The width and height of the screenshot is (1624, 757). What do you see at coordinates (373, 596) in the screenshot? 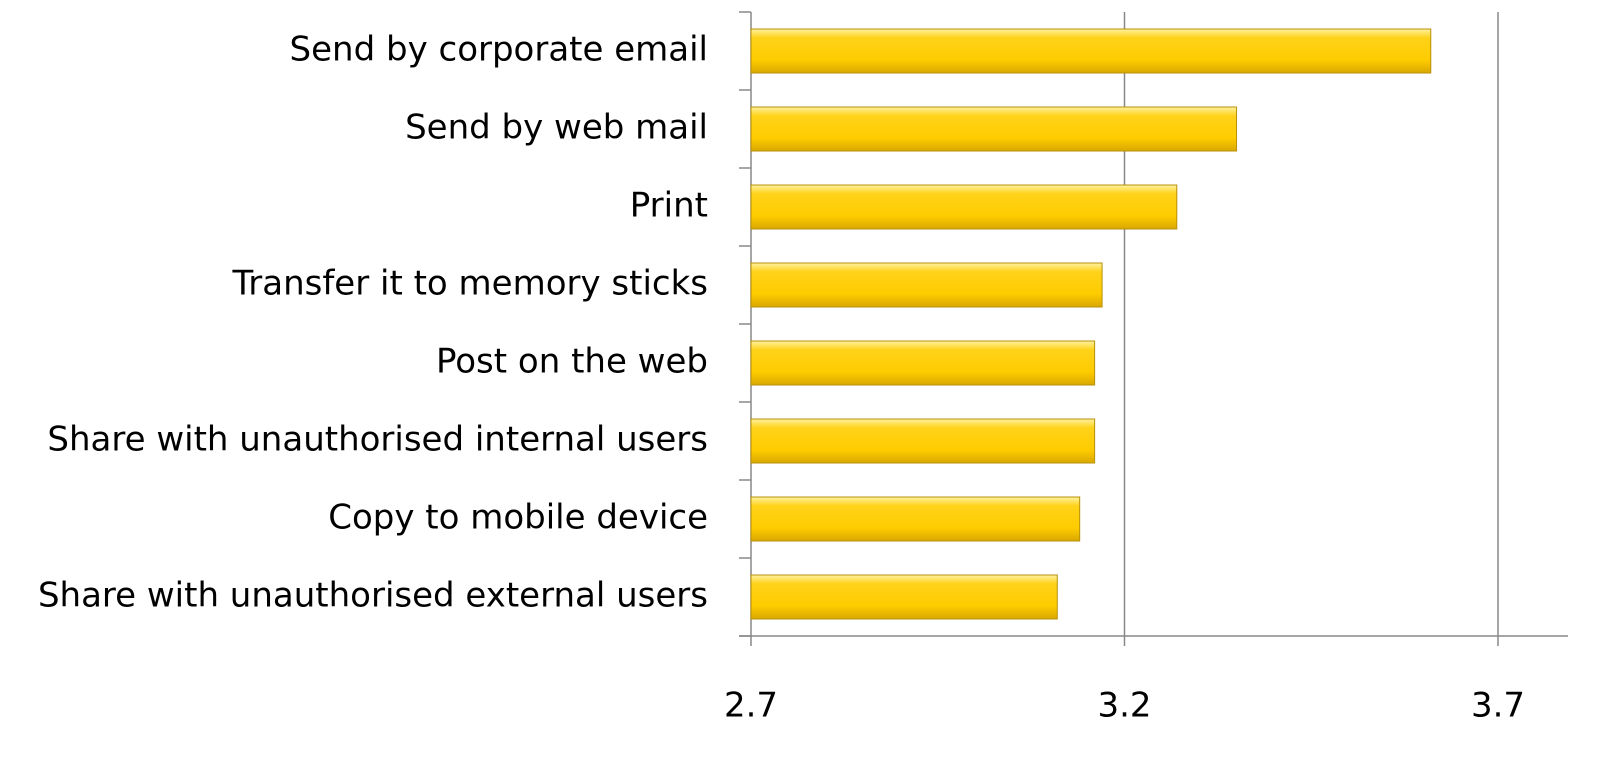
I see `y-tick-label: Share with unauthorised external users` at bounding box center [373, 596].